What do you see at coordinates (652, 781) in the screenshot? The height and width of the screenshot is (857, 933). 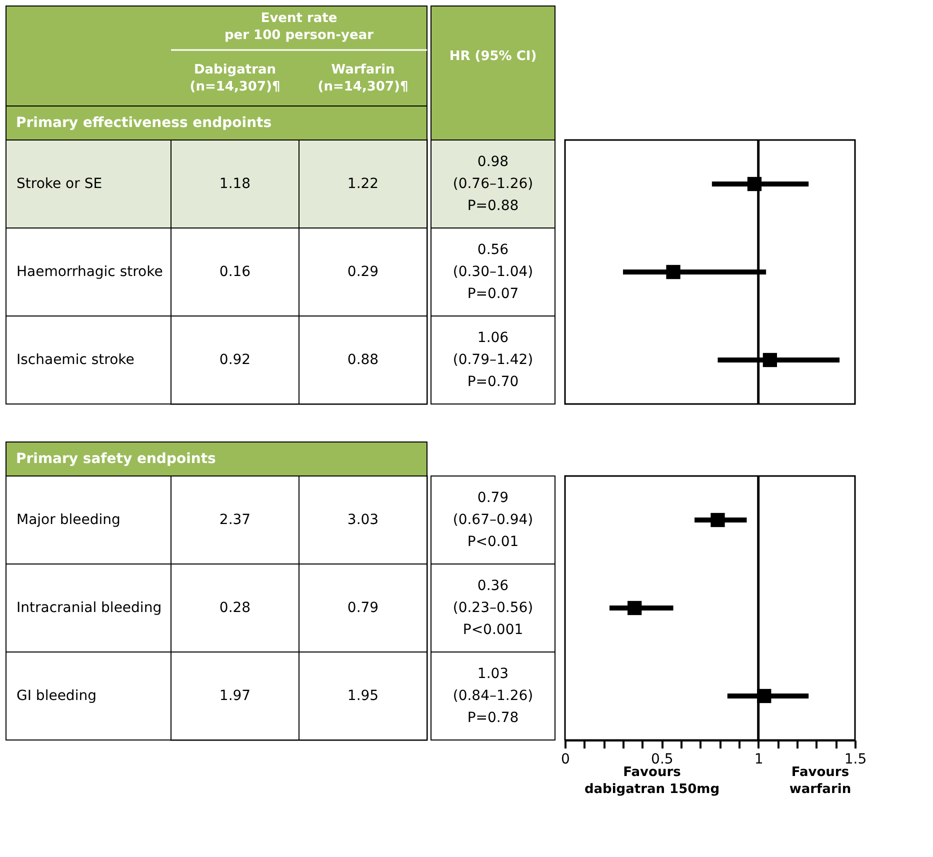 I see `text: Favours dabigatran 150mg` at bounding box center [652, 781].